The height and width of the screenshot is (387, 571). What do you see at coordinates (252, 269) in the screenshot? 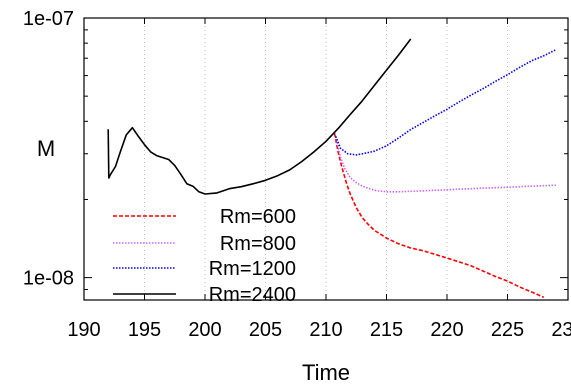
I see `legend-label: Rm=1200` at bounding box center [252, 269].